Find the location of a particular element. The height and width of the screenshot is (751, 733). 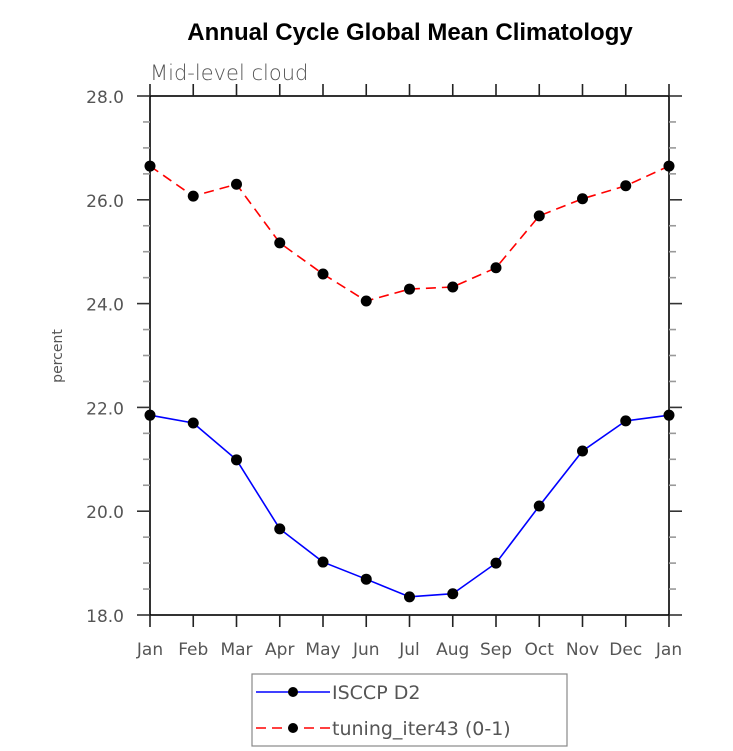

legend-box is located at coordinates (409, 710).